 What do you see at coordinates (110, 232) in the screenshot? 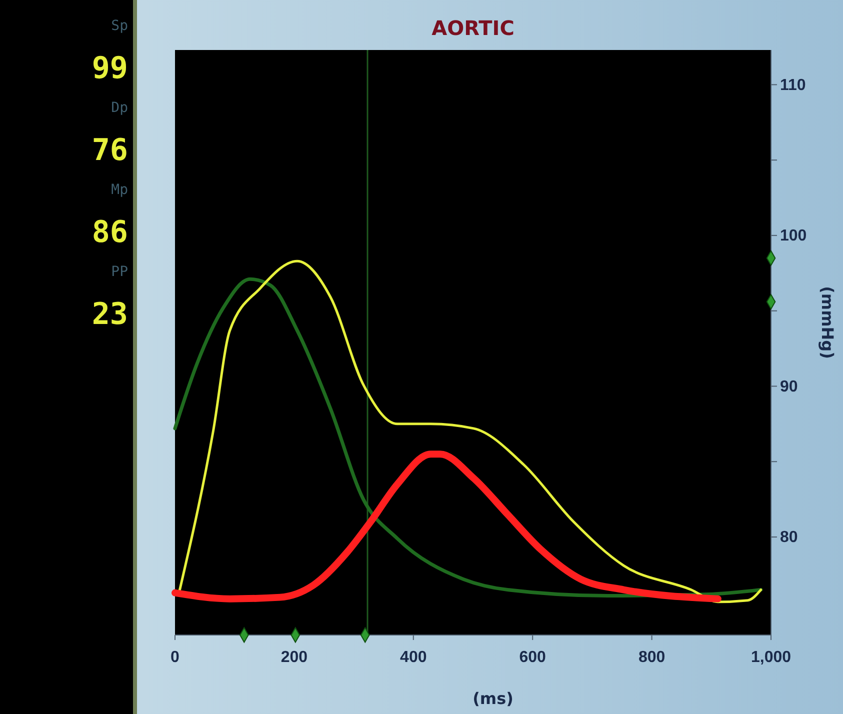
I see `text: 86` at bounding box center [110, 232].